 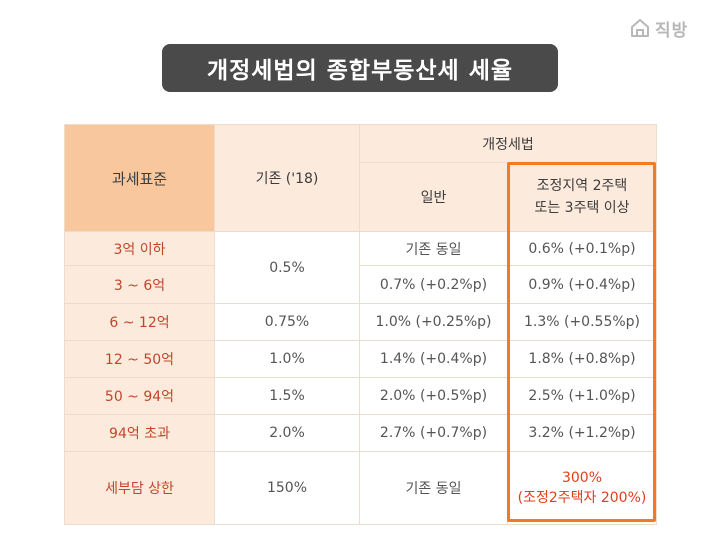 What do you see at coordinates (287, 359) in the screenshot?
I see `row-existing: 1.0%` at bounding box center [287, 359].